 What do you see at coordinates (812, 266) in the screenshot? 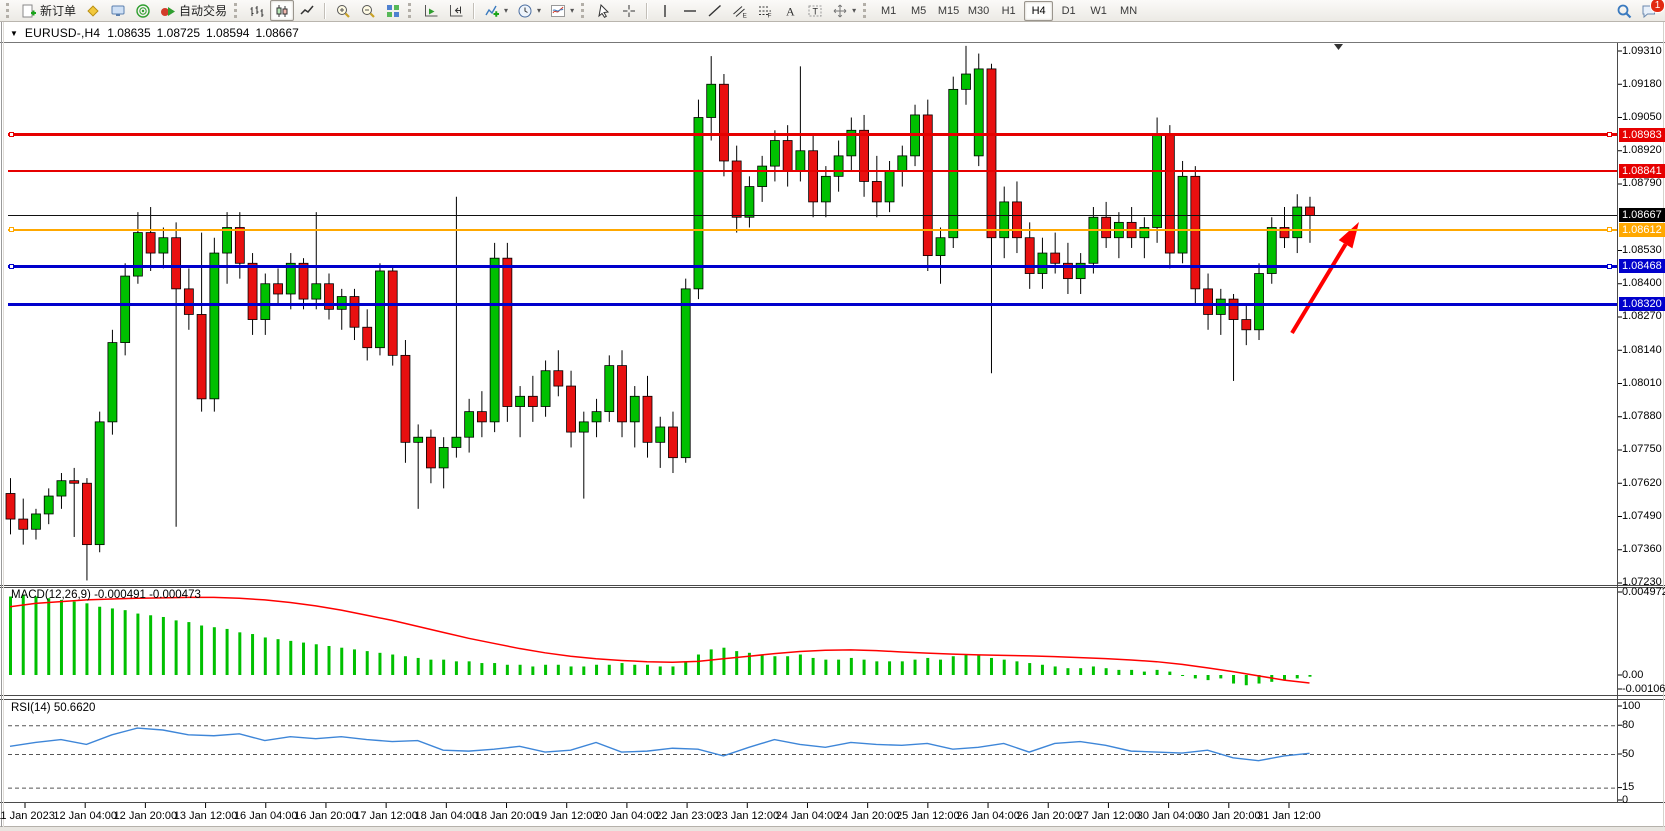
I see `hline-1.08468` at bounding box center [812, 266].